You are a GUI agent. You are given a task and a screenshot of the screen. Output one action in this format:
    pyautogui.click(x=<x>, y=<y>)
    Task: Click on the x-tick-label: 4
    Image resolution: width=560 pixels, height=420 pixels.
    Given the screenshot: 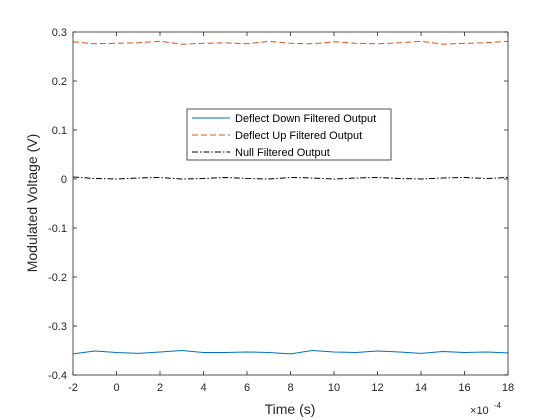 What is the action you would take?
    pyautogui.click(x=203, y=388)
    